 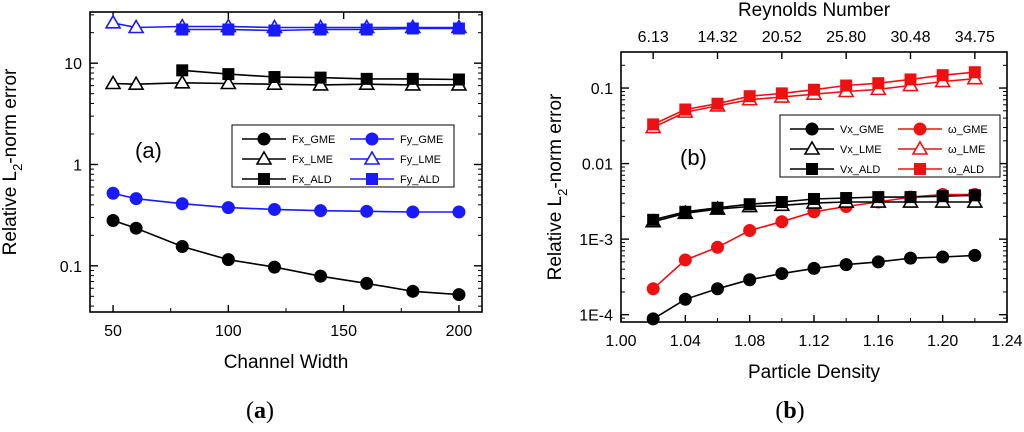 I want to click on y-tick-label: 1, so click(x=77, y=165).